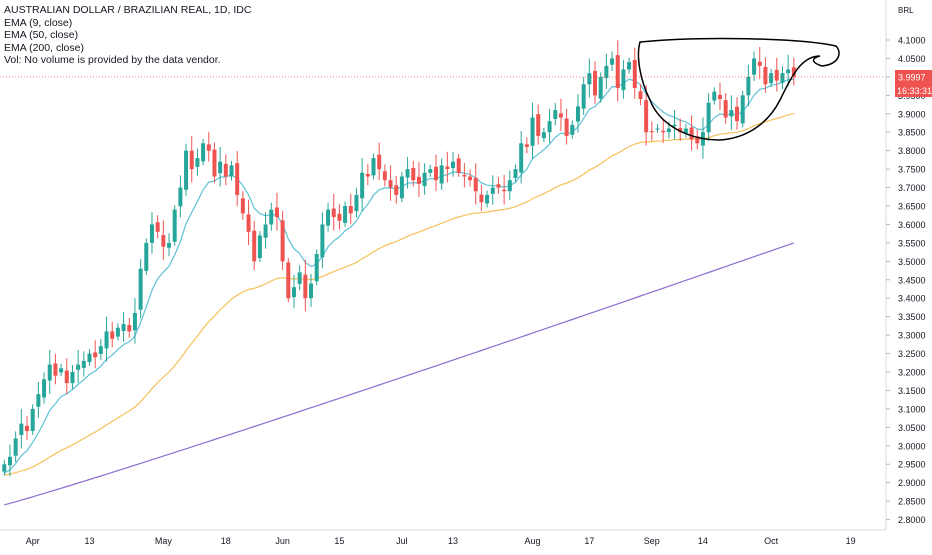 The width and height of the screenshot is (932, 555). Describe the element at coordinates (912, 520) in the screenshot. I see `y-tick-label: 2.8000` at that location.